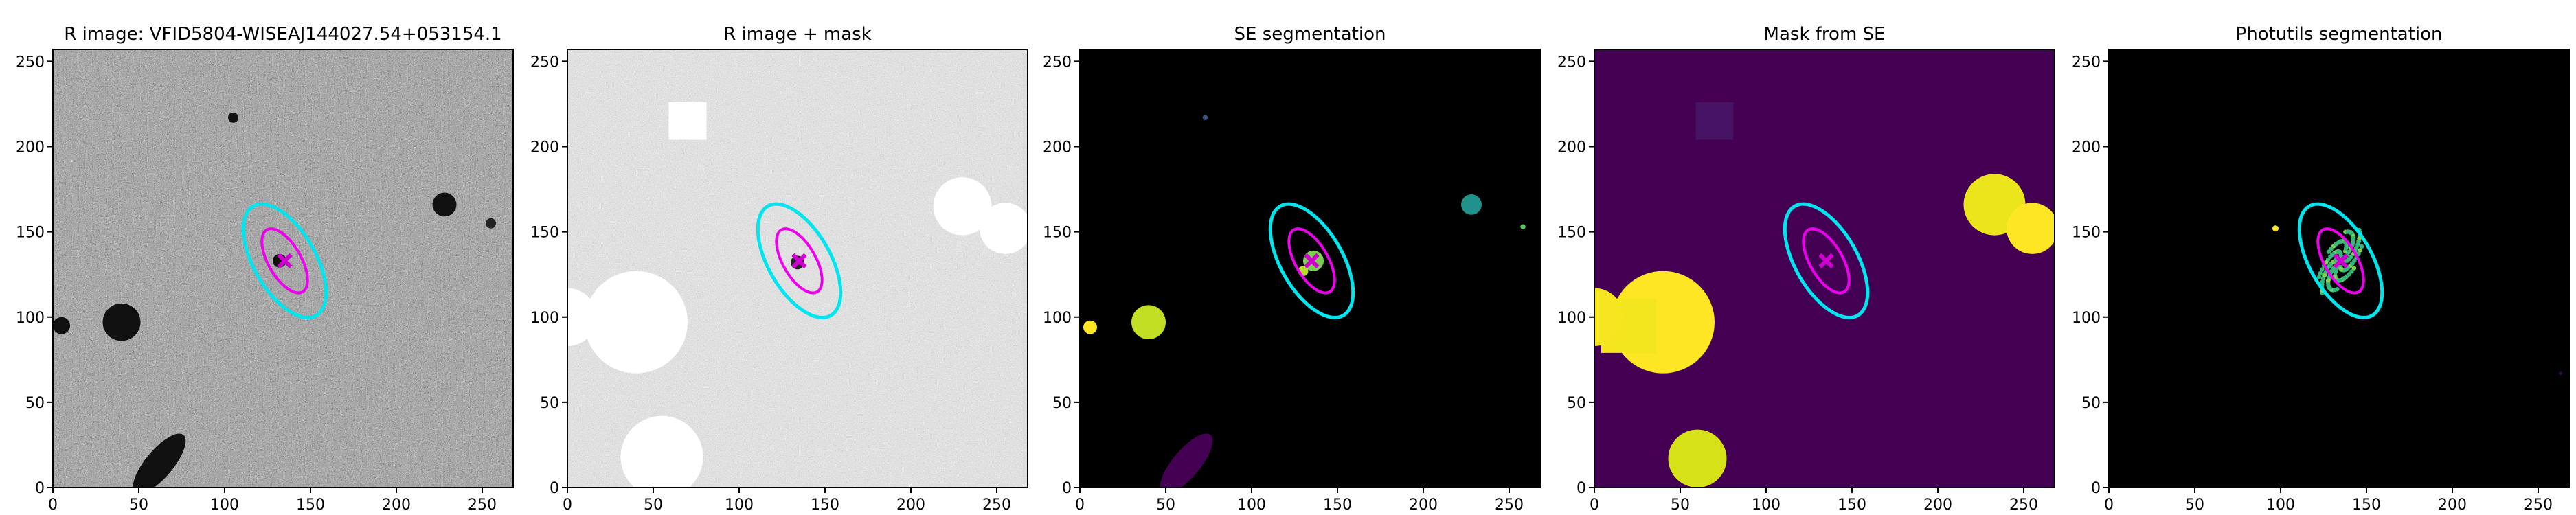 The width and height of the screenshot is (2576, 515). Describe the element at coordinates (2339, 34) in the screenshot. I see `panel-title: Photutils segmentation` at that location.